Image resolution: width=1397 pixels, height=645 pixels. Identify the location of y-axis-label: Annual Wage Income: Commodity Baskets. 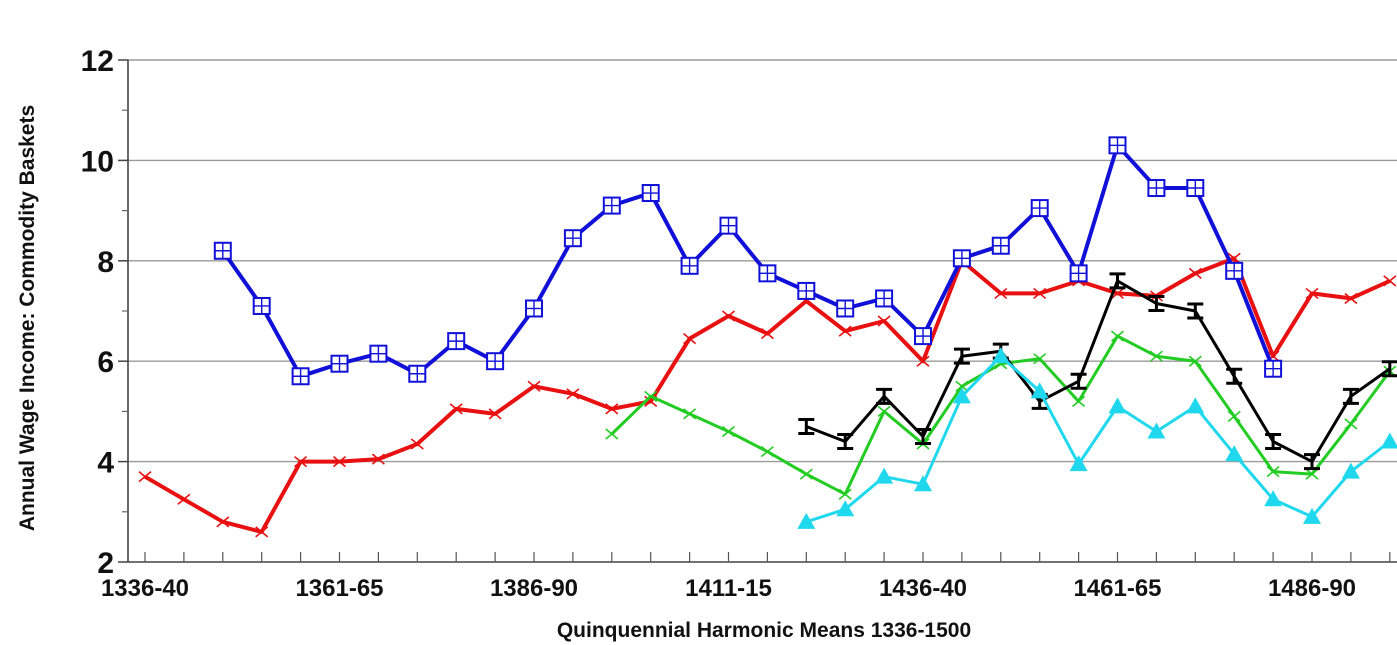
(27, 318).